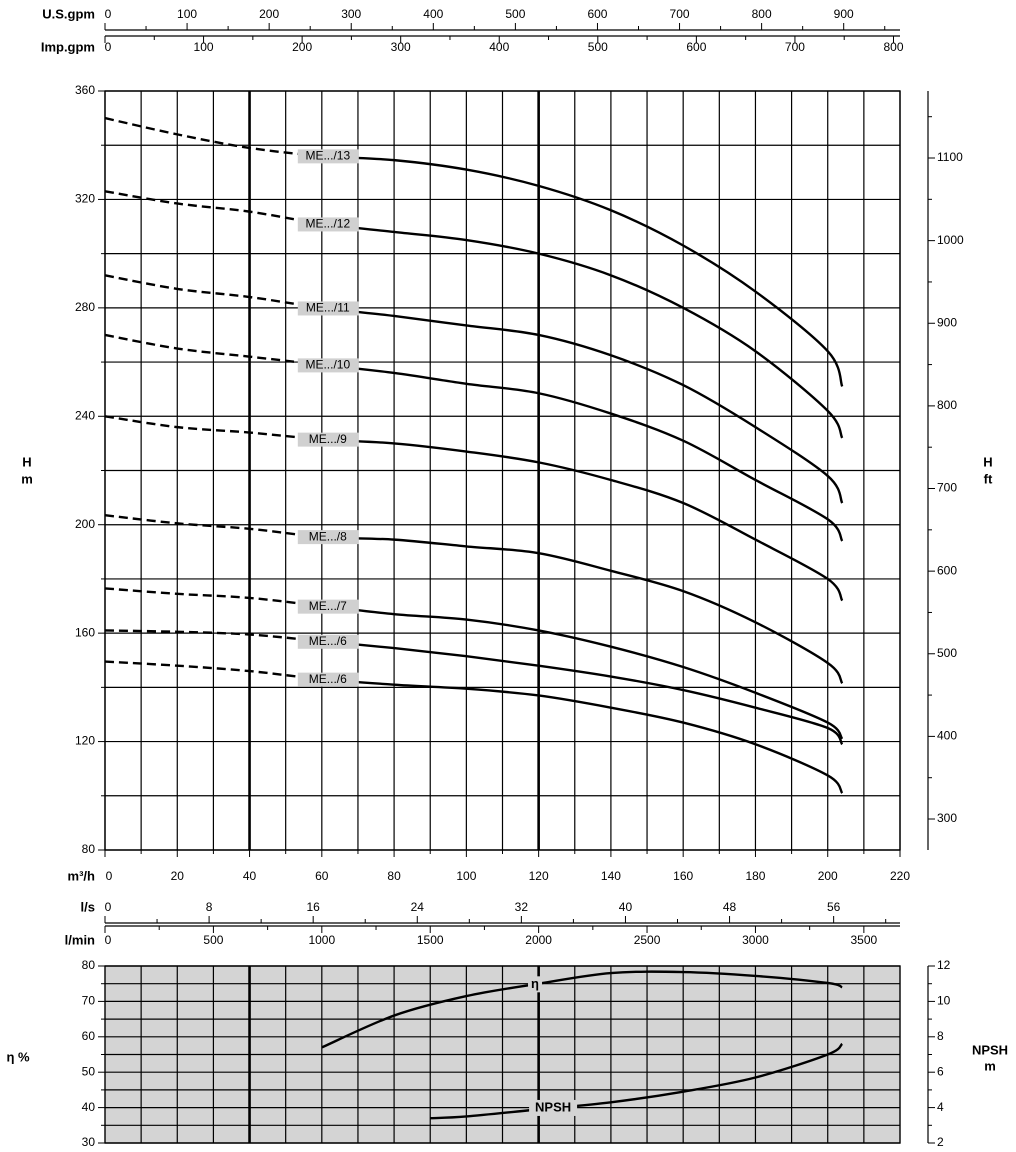  Describe the element at coordinates (755, 940) in the screenshot. I see `secondary-x-tick-label: 3000` at that location.